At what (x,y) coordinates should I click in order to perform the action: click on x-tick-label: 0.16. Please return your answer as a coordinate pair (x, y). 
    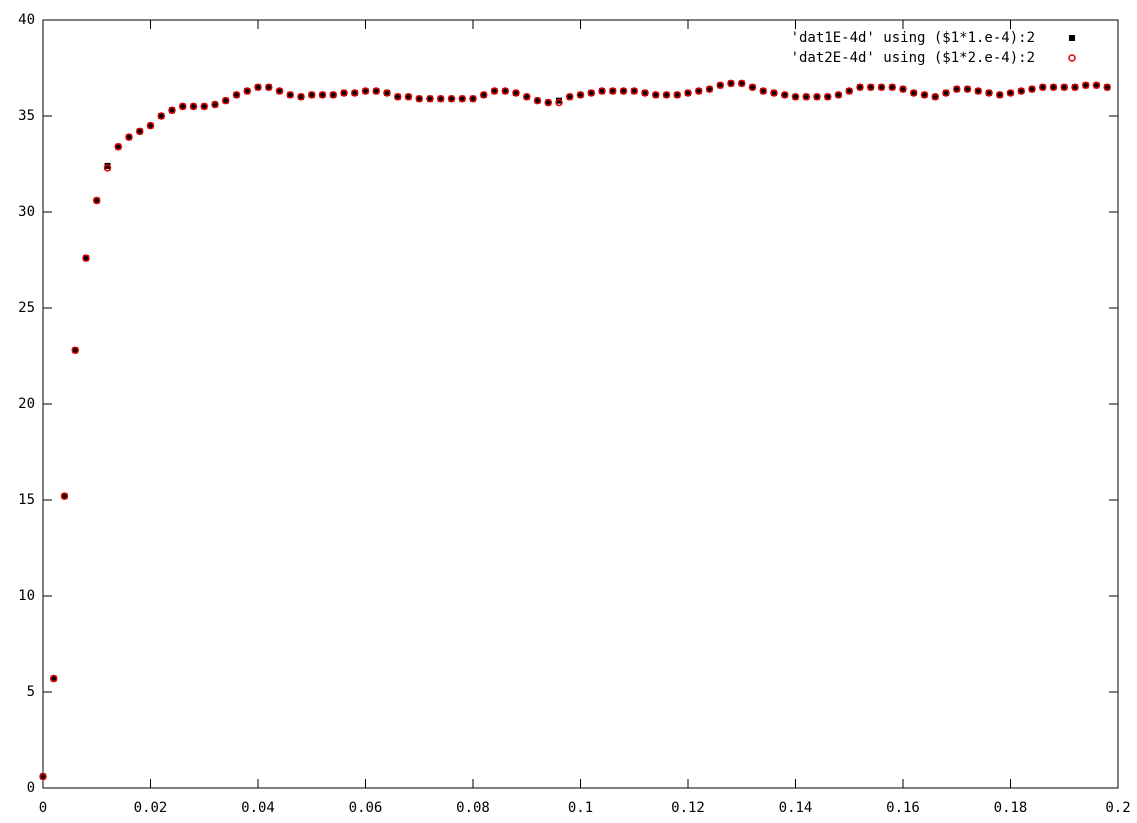
    Looking at the image, I should click on (903, 808).